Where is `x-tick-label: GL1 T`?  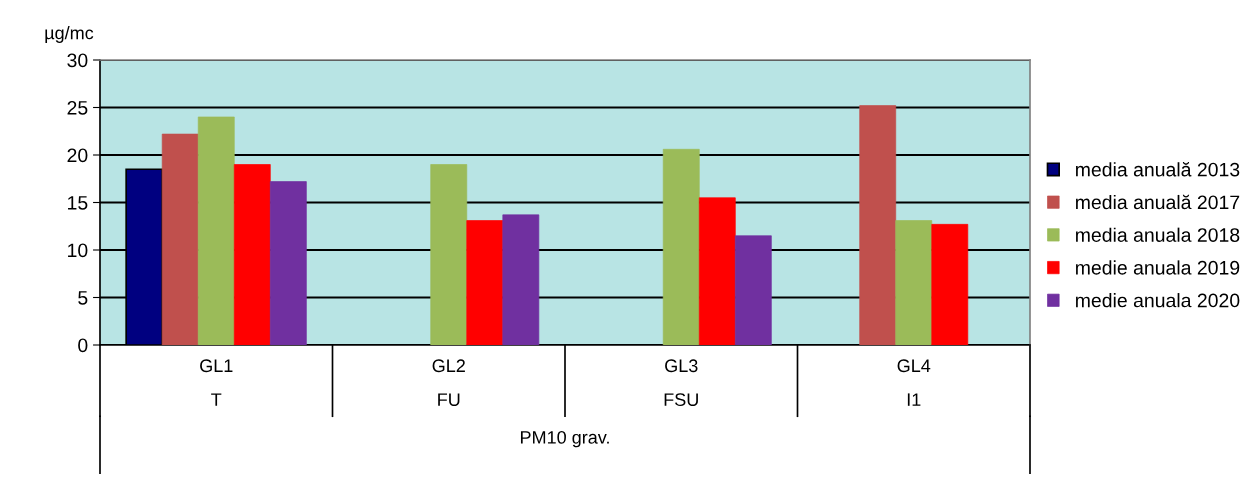
x-tick-label: GL1 T is located at coordinates (216, 382).